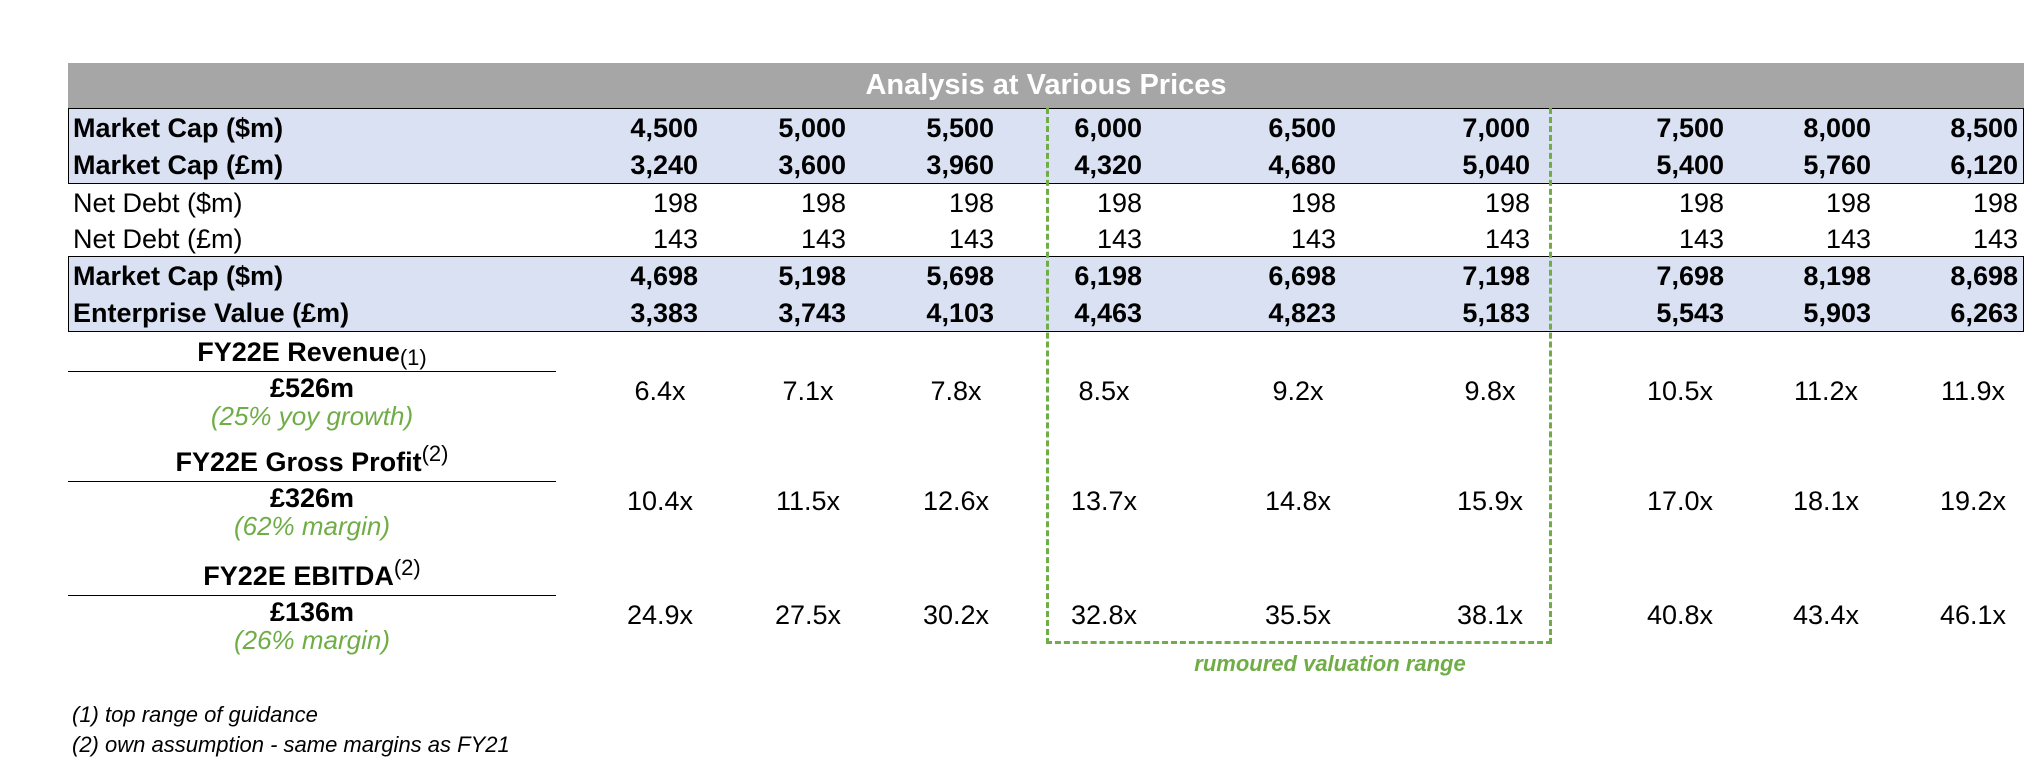  What do you see at coordinates (312, 640) in the screenshot?
I see `multiple-note: (26% margin)` at bounding box center [312, 640].